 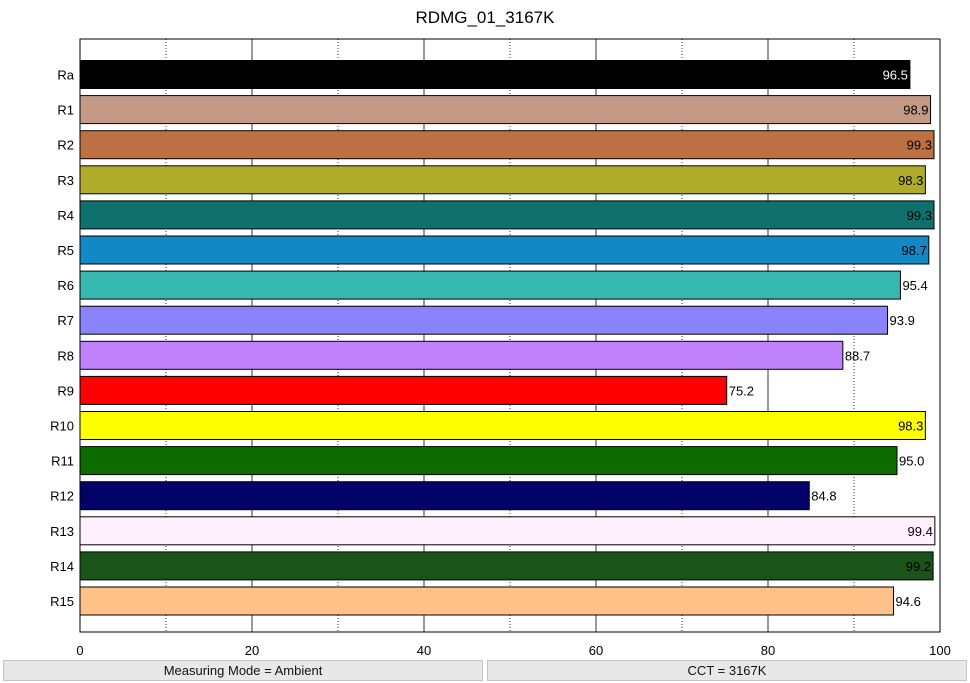 What do you see at coordinates (507, 531) in the screenshot?
I see `bar-r13` at bounding box center [507, 531].